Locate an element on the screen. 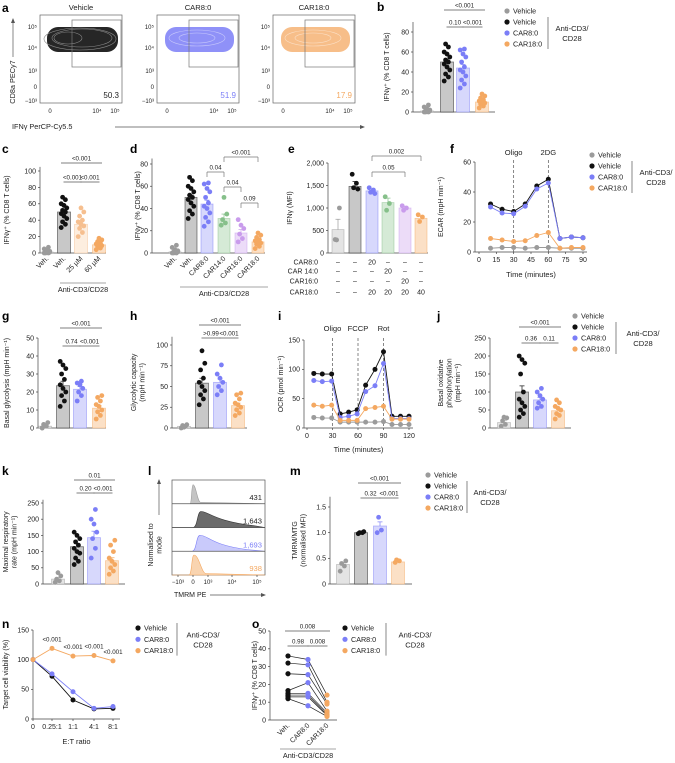  table-cell: 20 is located at coordinates (372, 293).